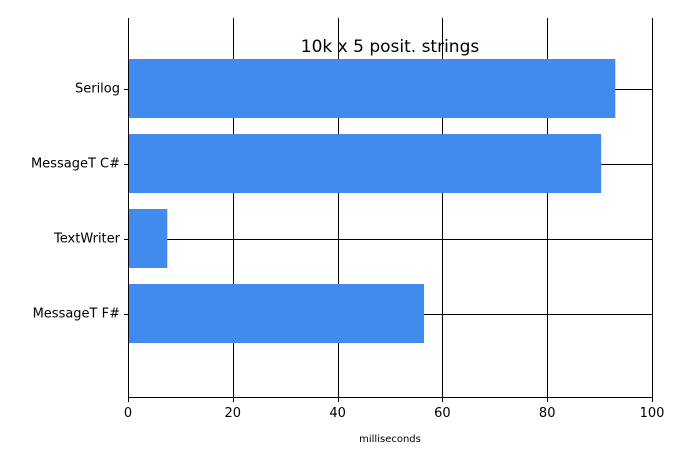 This screenshot has width=684, height=461. I want to click on category-label: TextWriter, so click(87, 239).